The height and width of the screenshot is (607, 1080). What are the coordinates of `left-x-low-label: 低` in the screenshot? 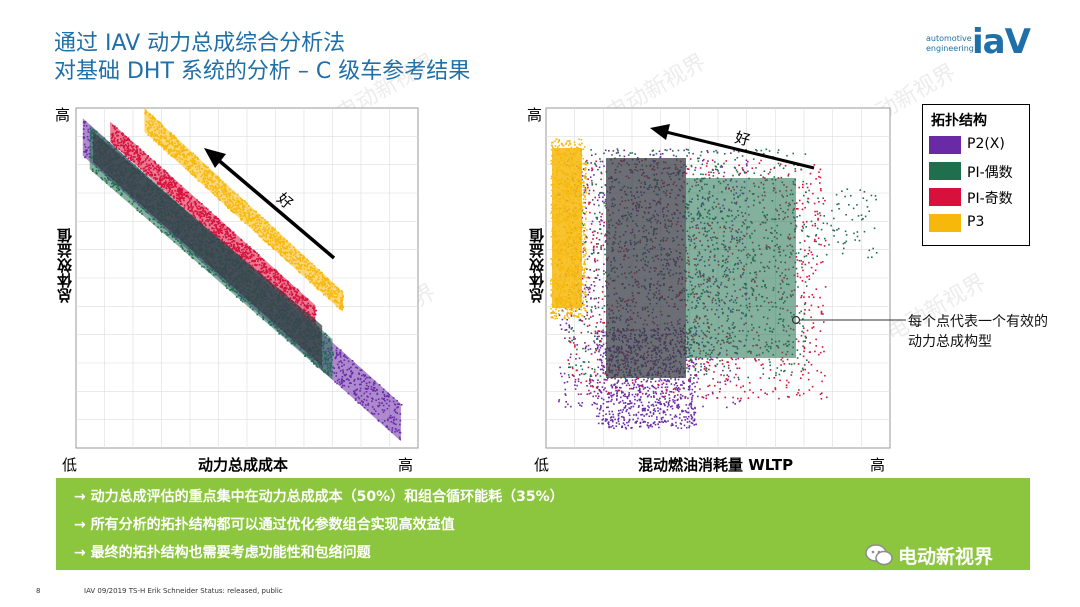 It's located at (70, 465).